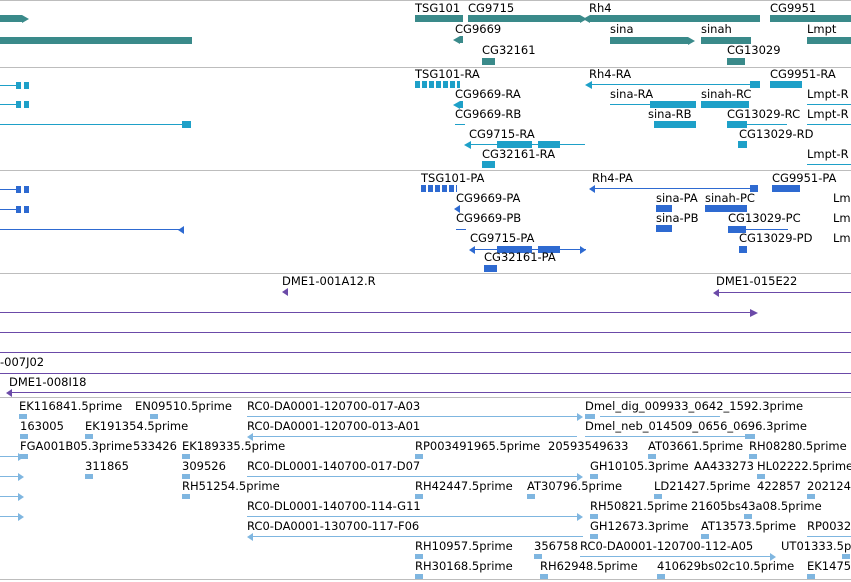 The height and width of the screenshot is (582, 851). I want to click on protein-feature, so click(439, 188).